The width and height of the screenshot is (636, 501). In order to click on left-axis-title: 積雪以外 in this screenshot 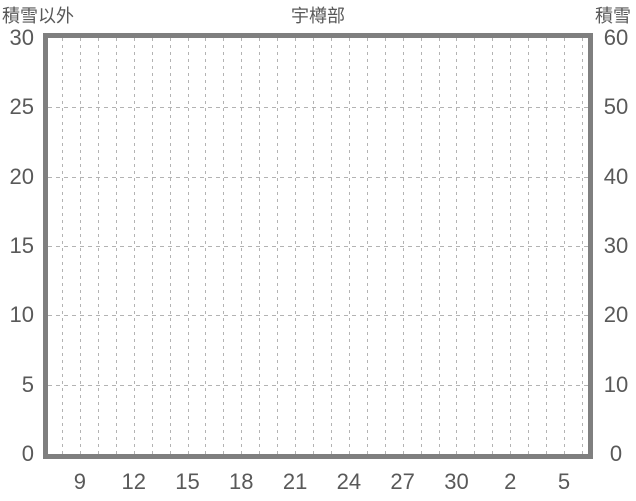, I will do `click(38, 16)`.